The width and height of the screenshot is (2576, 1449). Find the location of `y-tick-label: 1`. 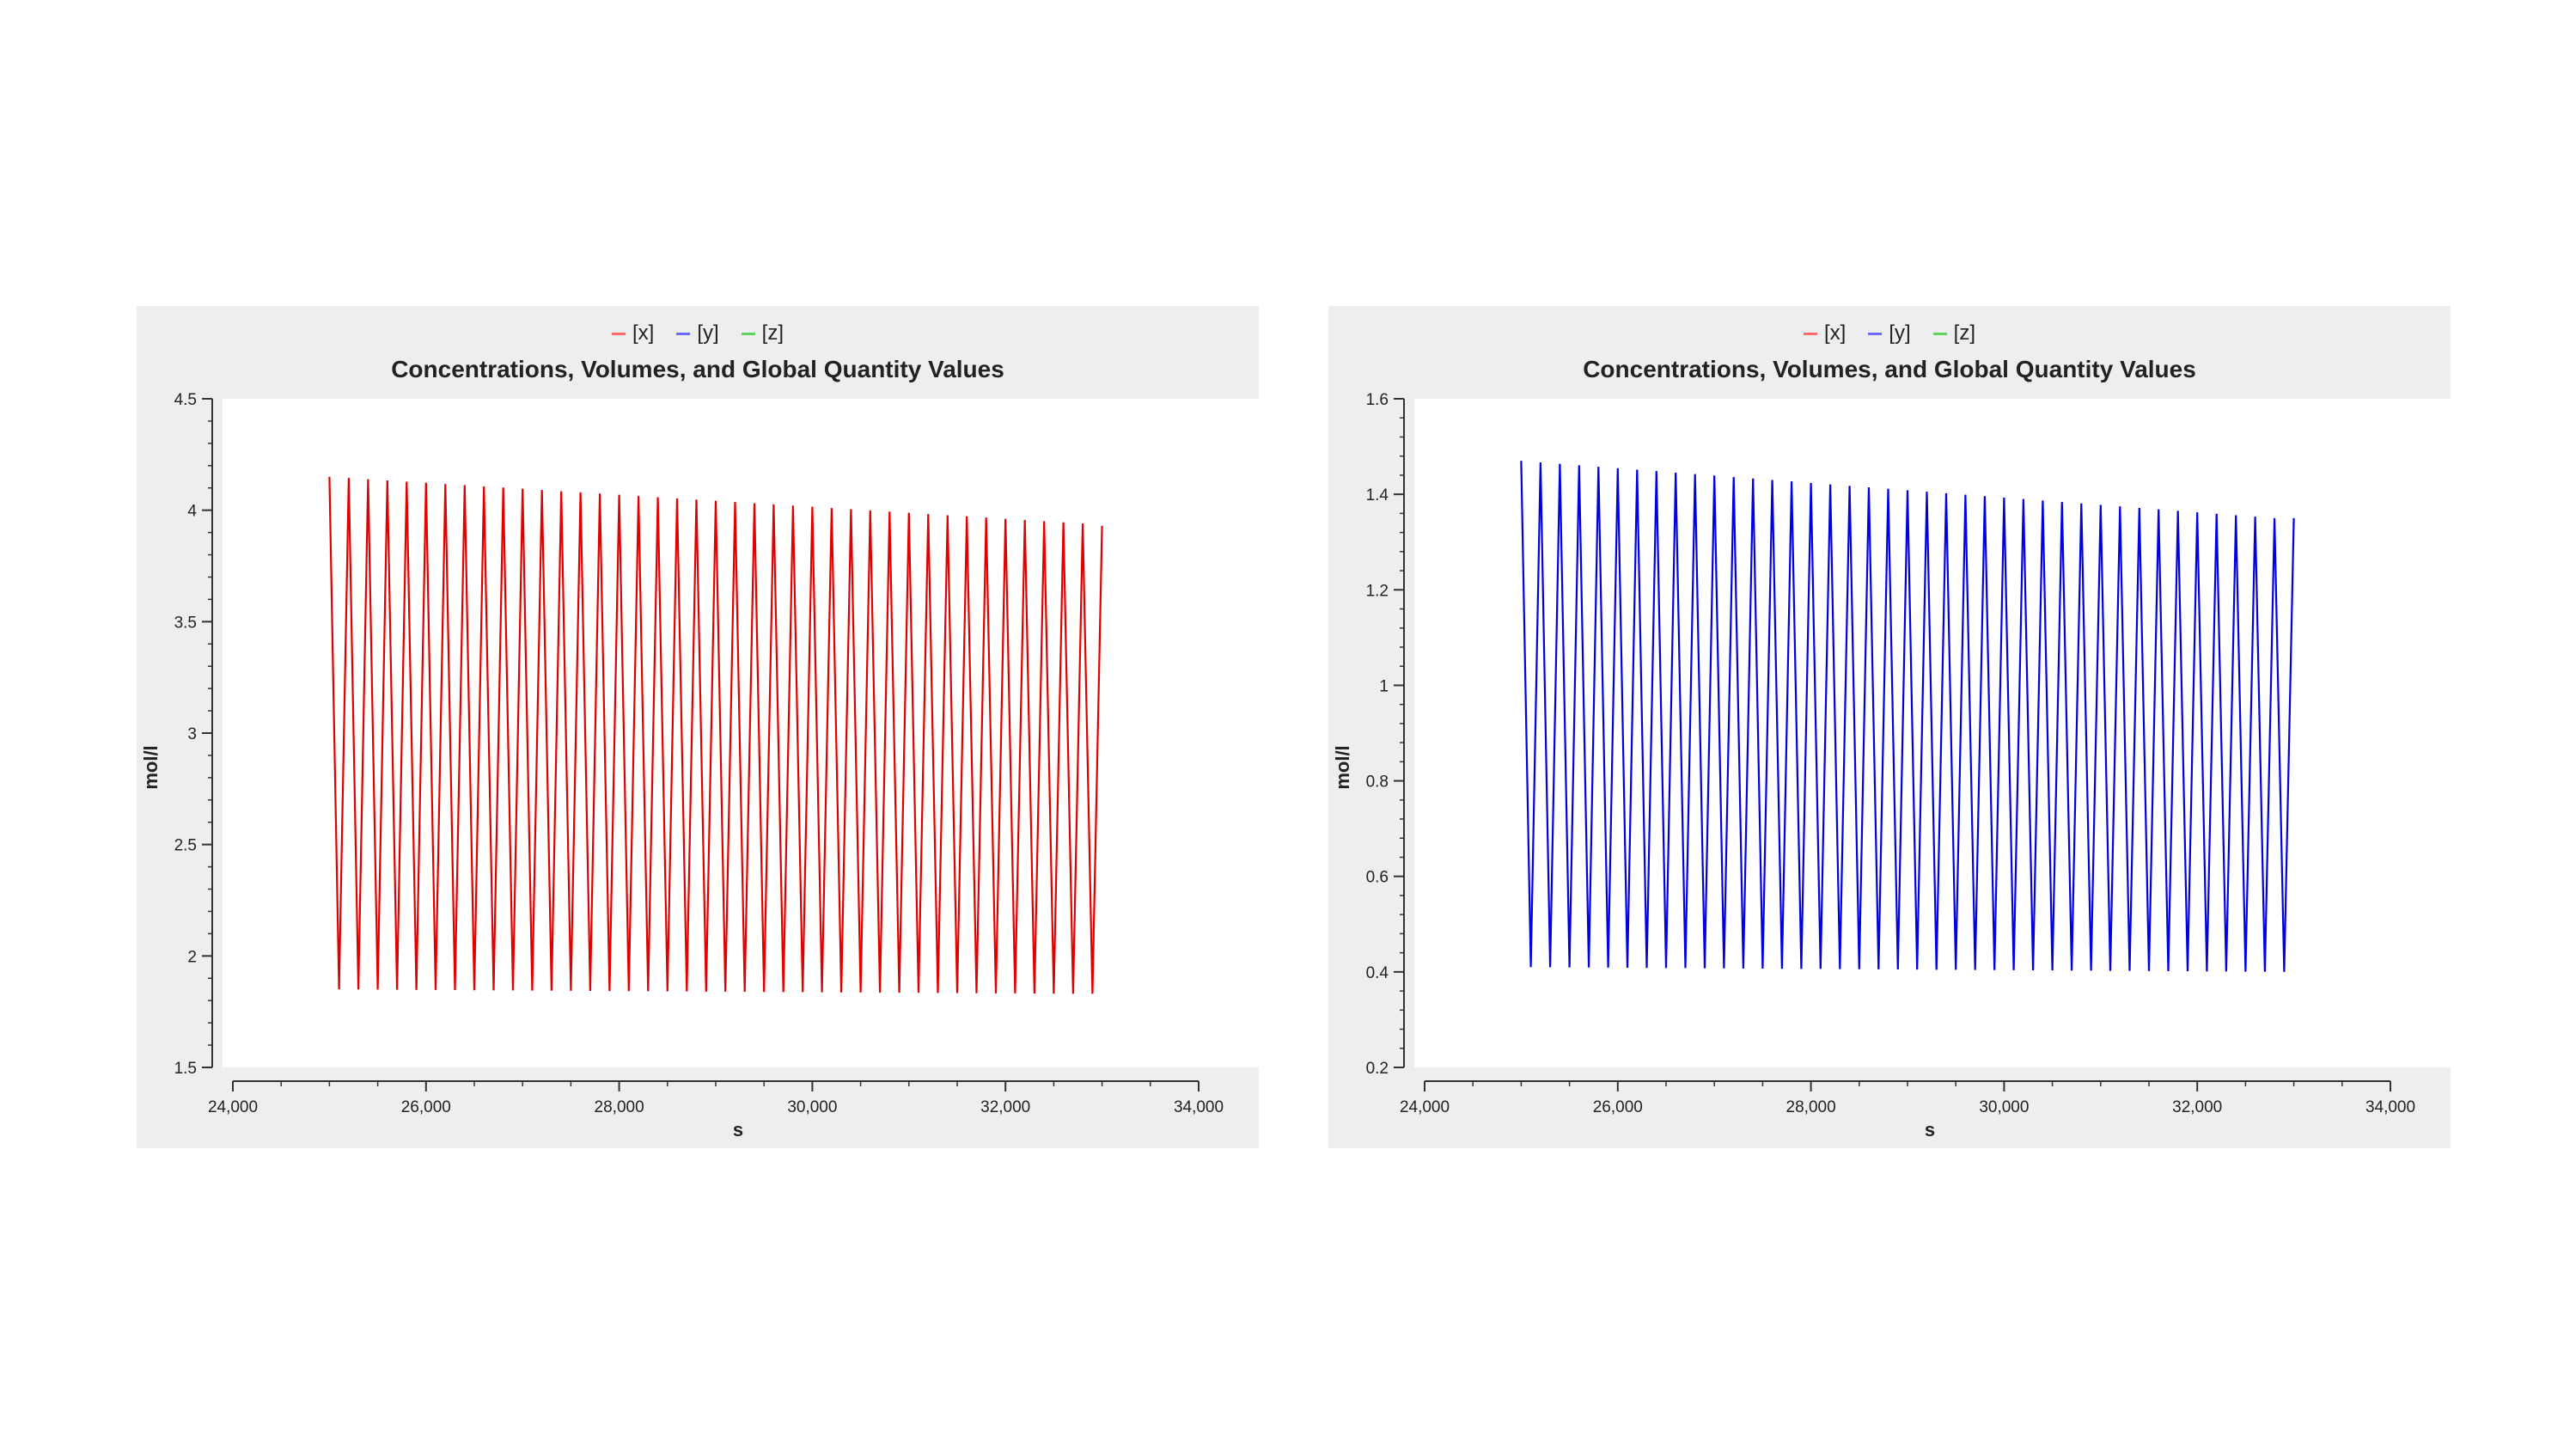

y-tick-label: 1 is located at coordinates (1384, 686).